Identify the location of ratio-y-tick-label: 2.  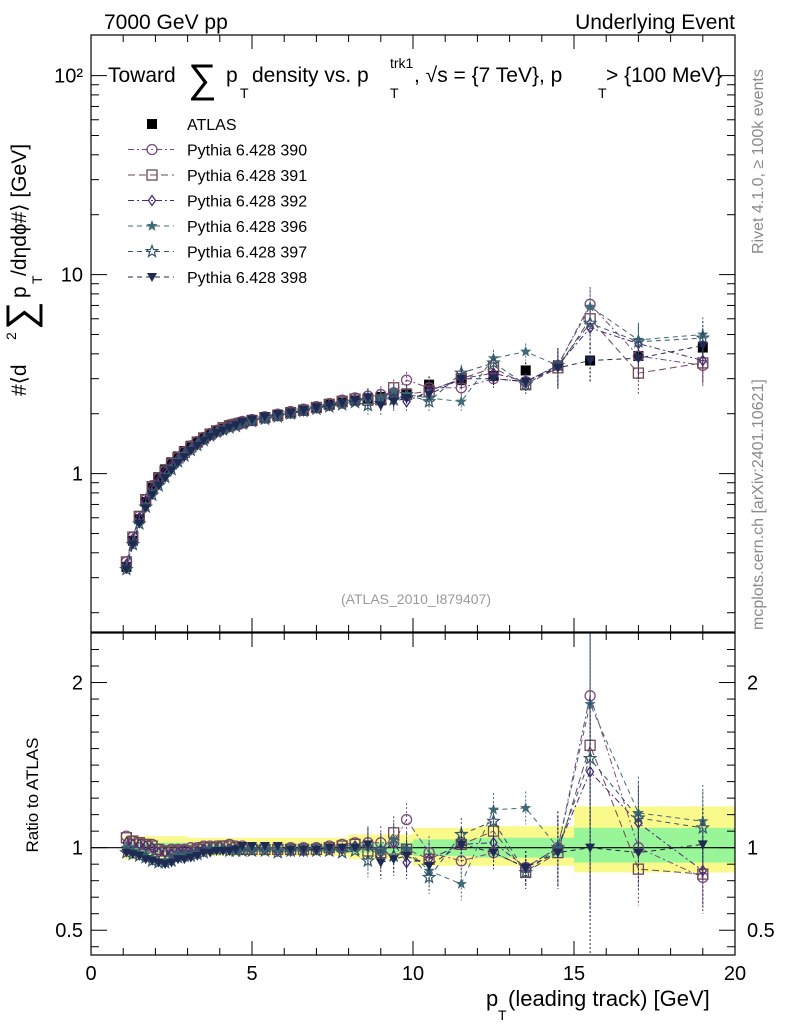
(77, 684).